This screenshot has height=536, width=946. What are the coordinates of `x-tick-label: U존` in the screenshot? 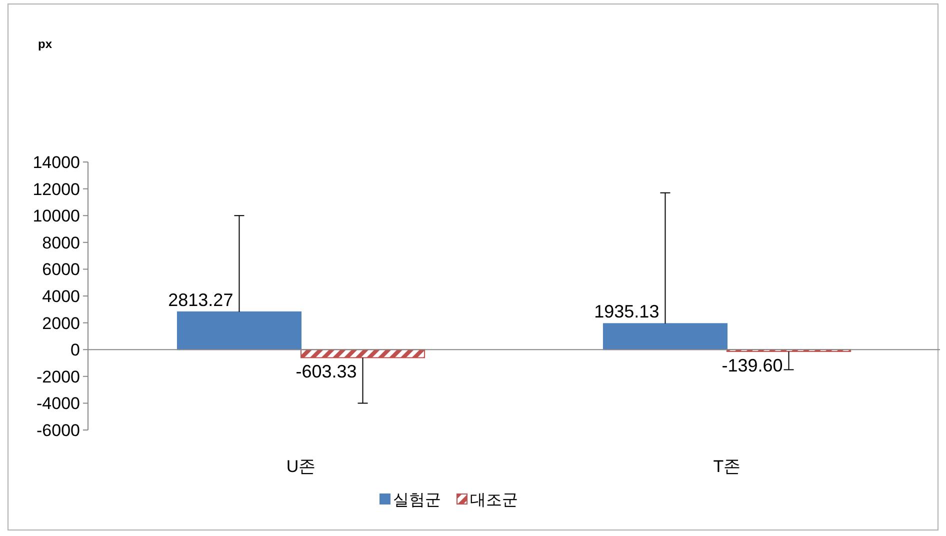 It's located at (301, 466).